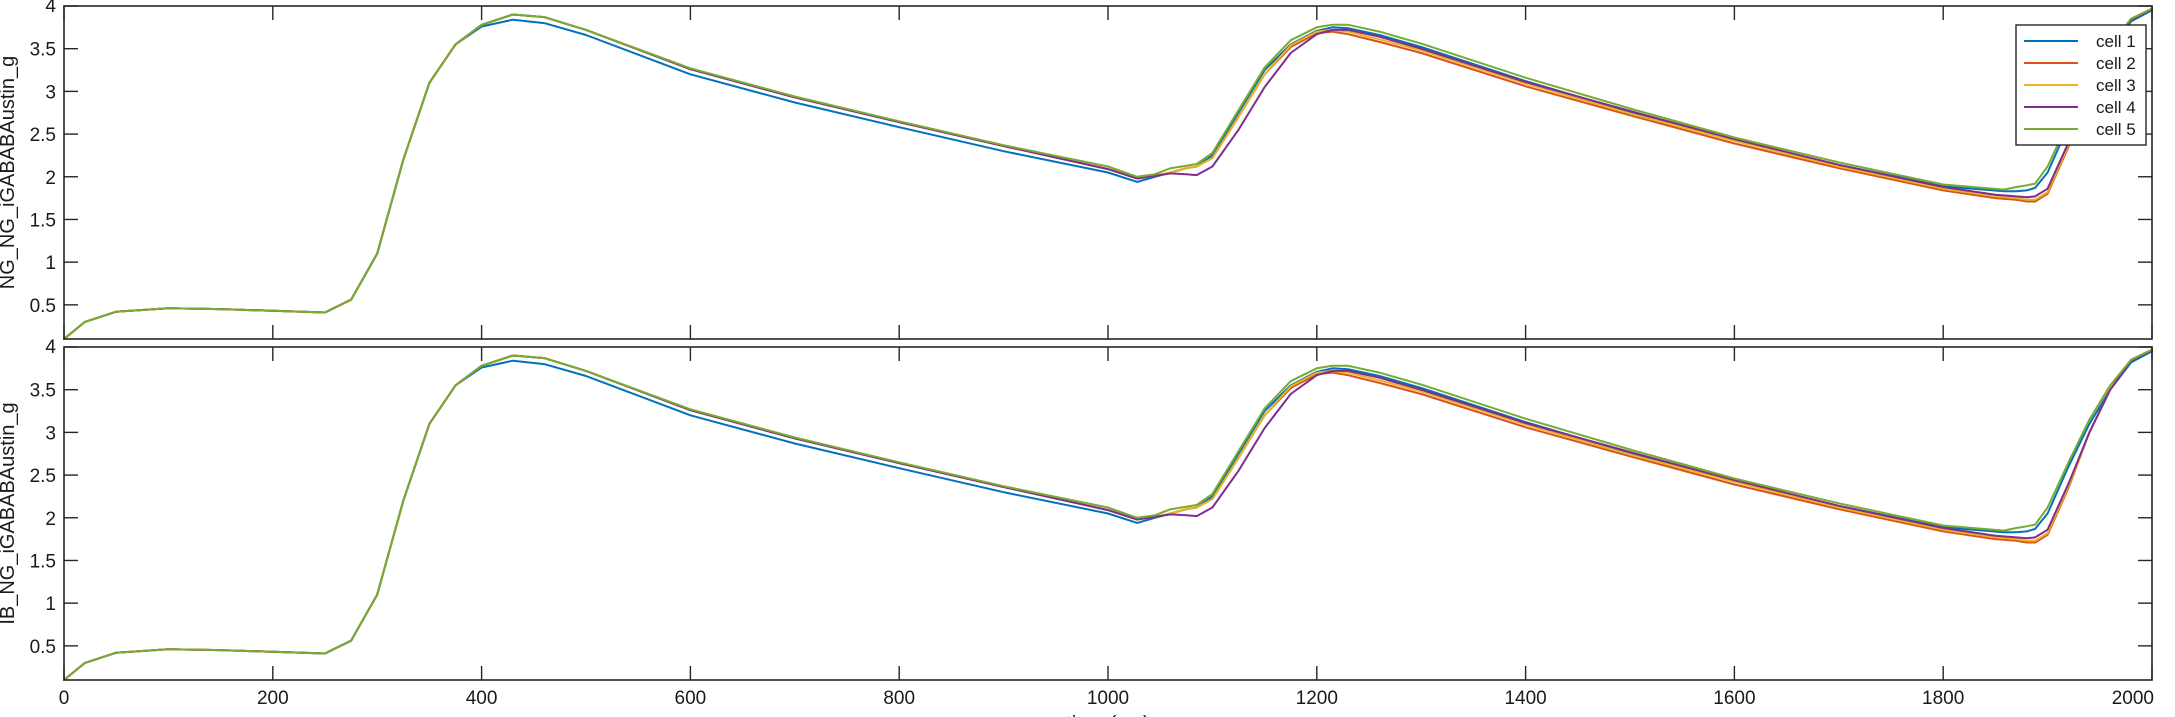 Image resolution: width=2175 pixels, height=717 pixels. I want to click on legend-label: cell 1, so click(2116, 41).